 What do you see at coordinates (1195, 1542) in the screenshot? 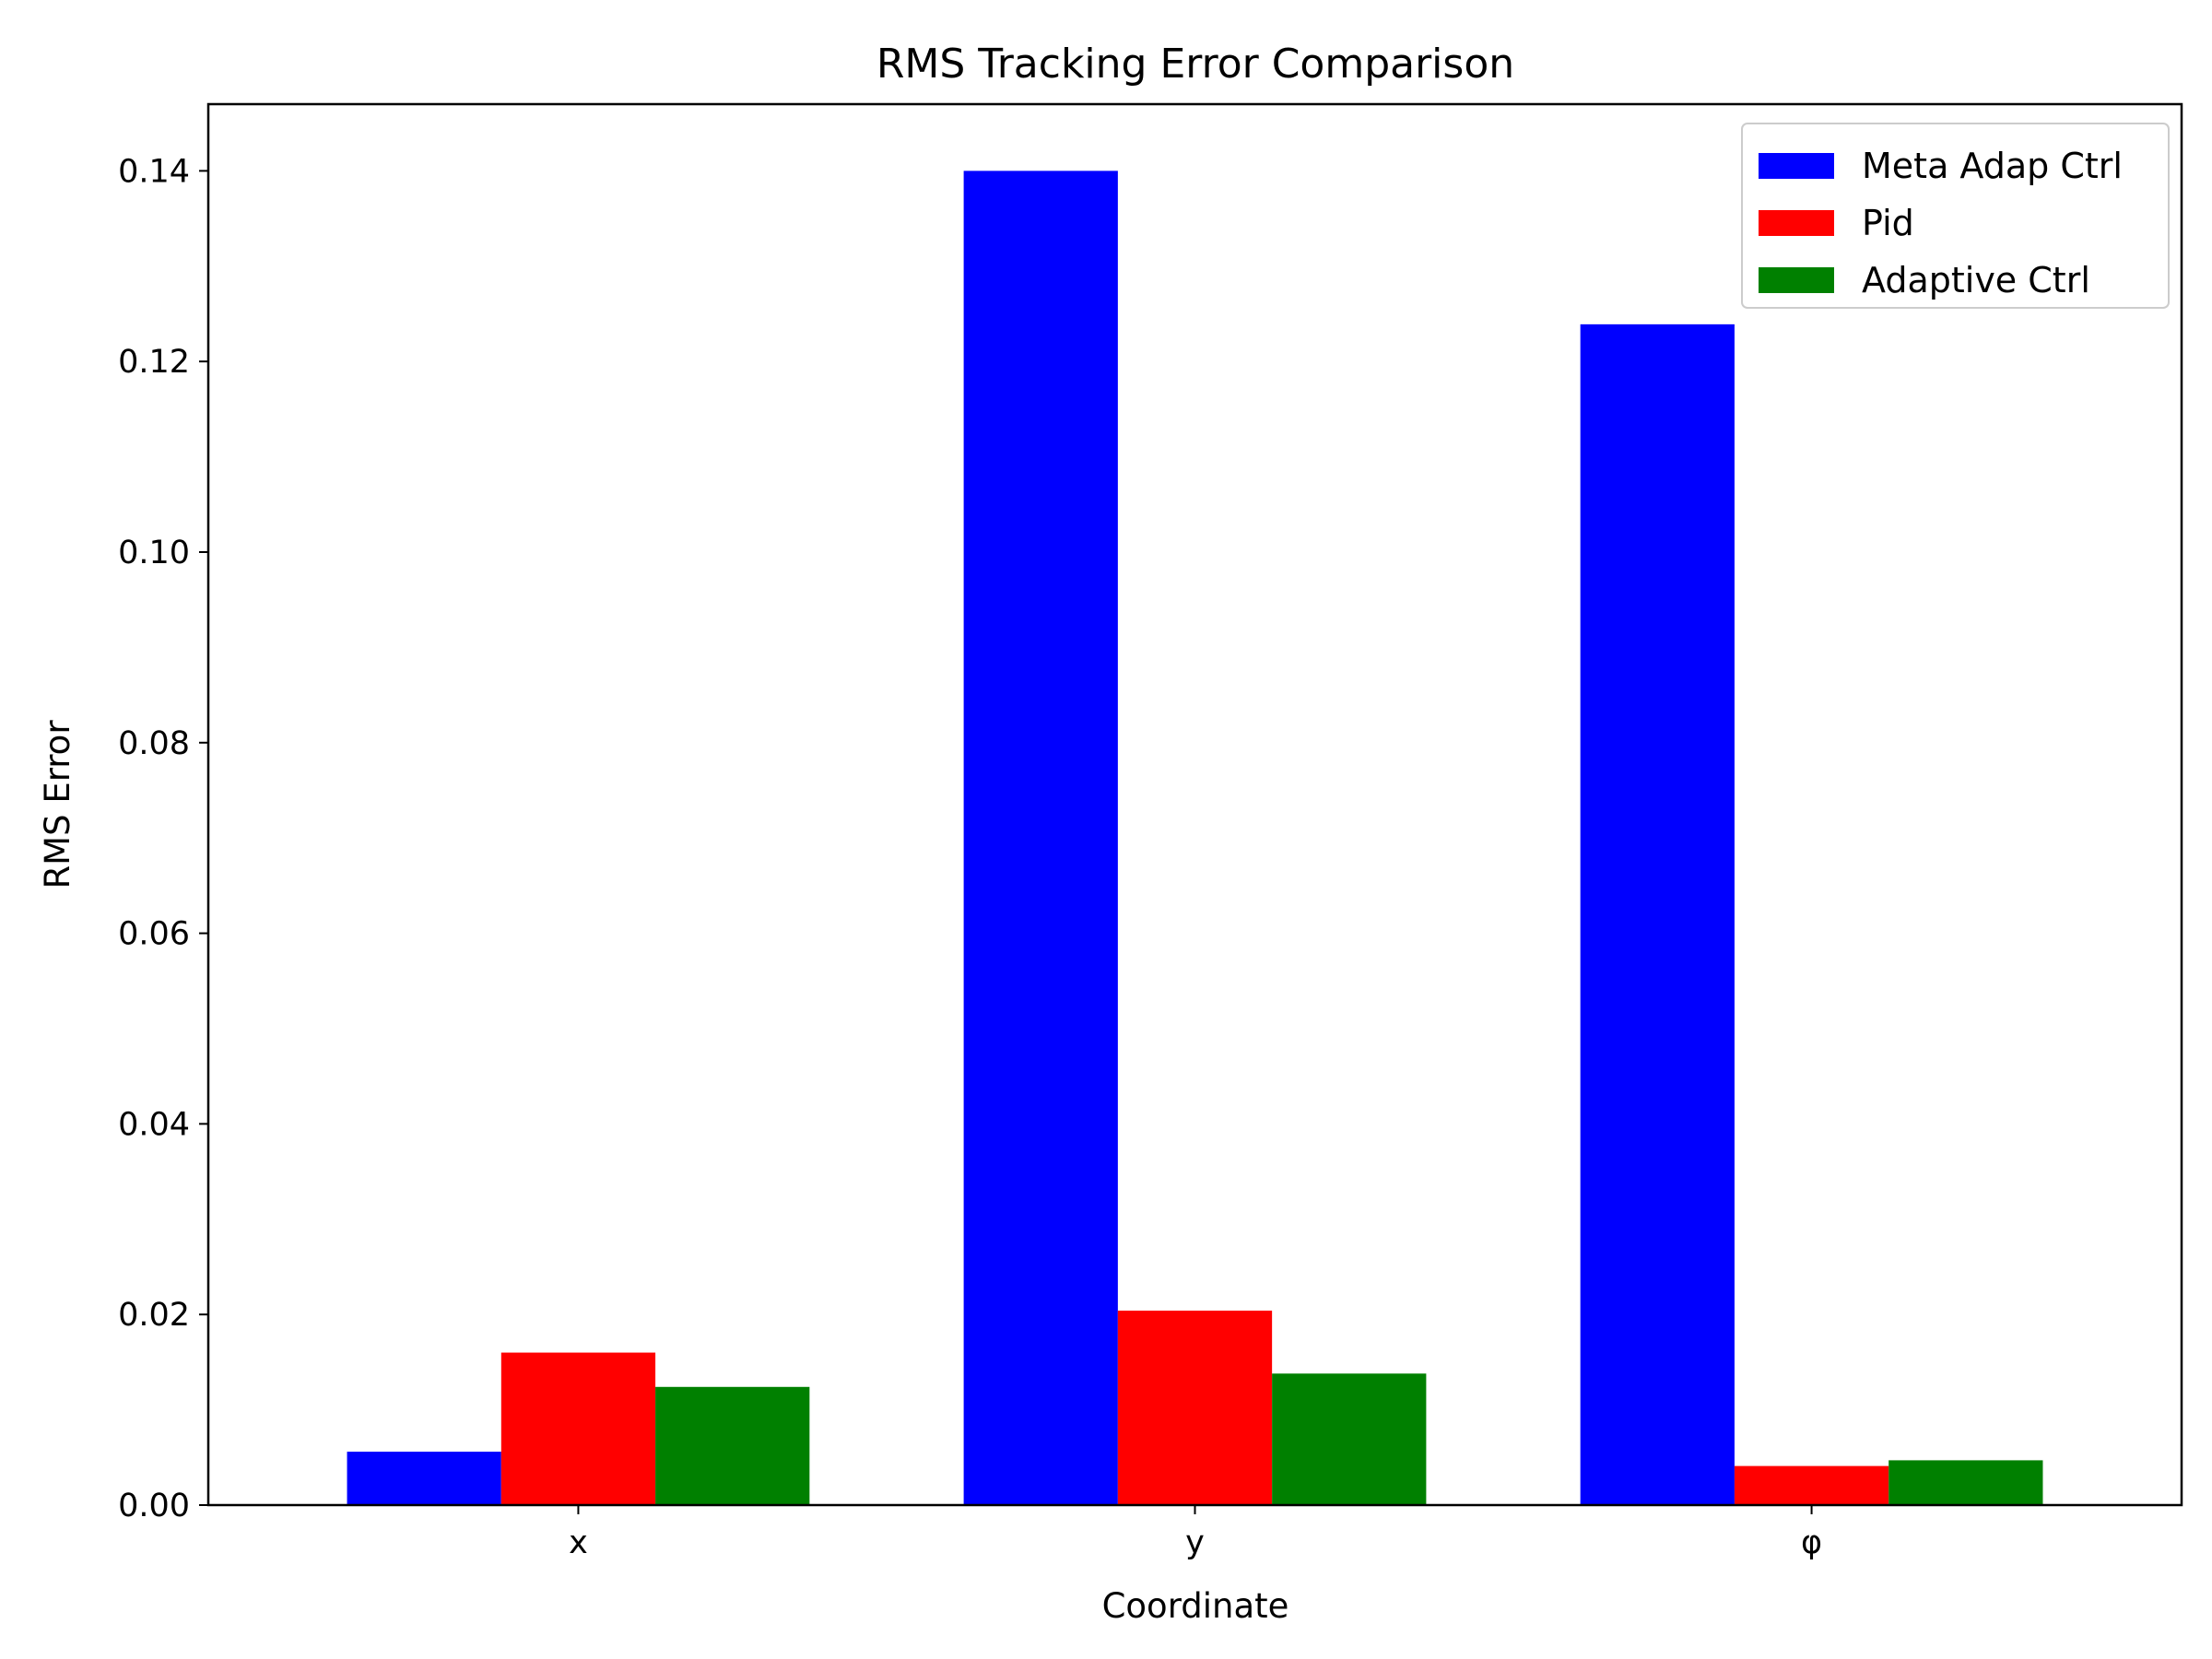
I see `x-tick-label: y` at bounding box center [1195, 1542].